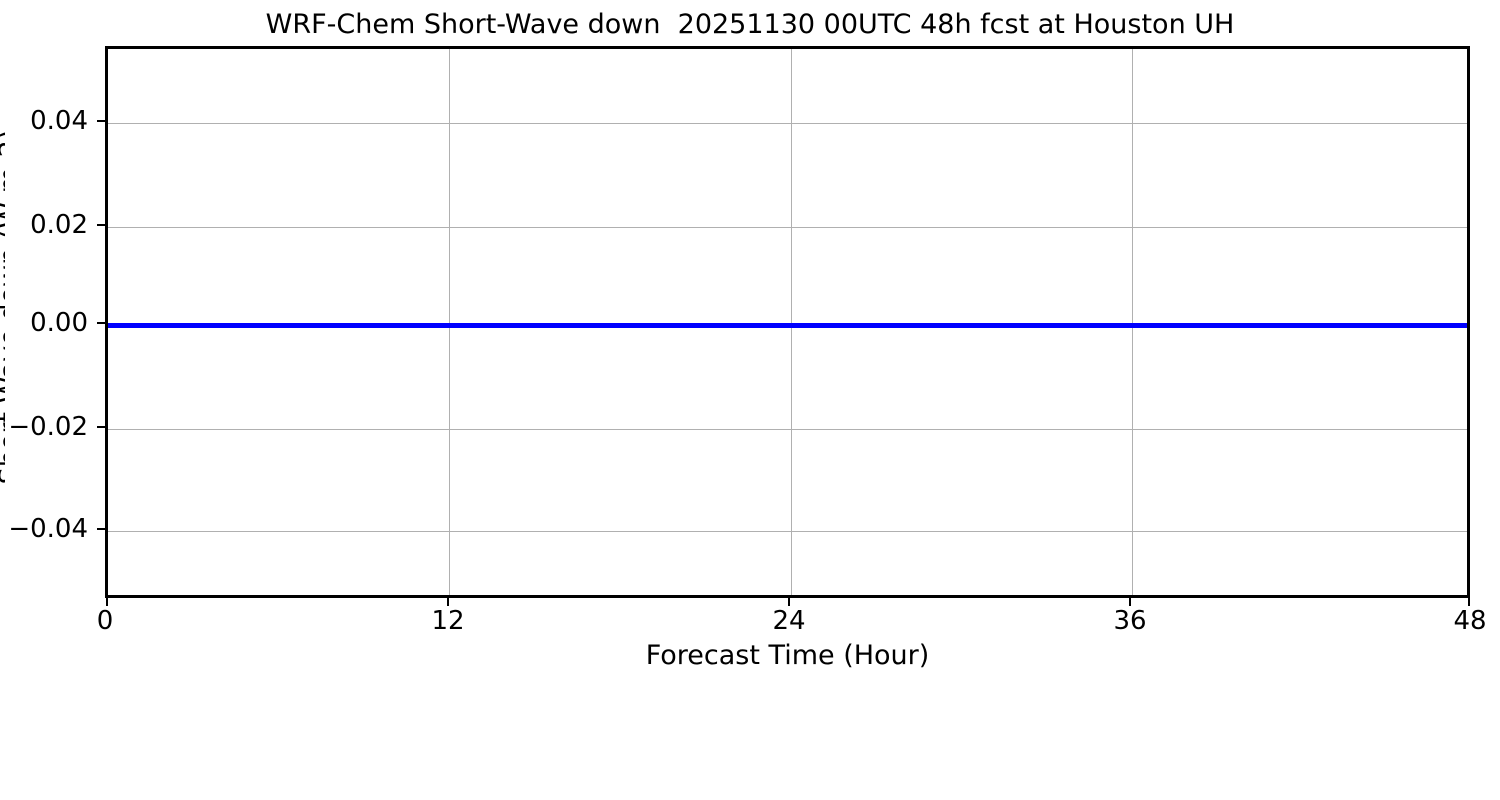  I want to click on gridline-y--0.04, so click(787, 531).